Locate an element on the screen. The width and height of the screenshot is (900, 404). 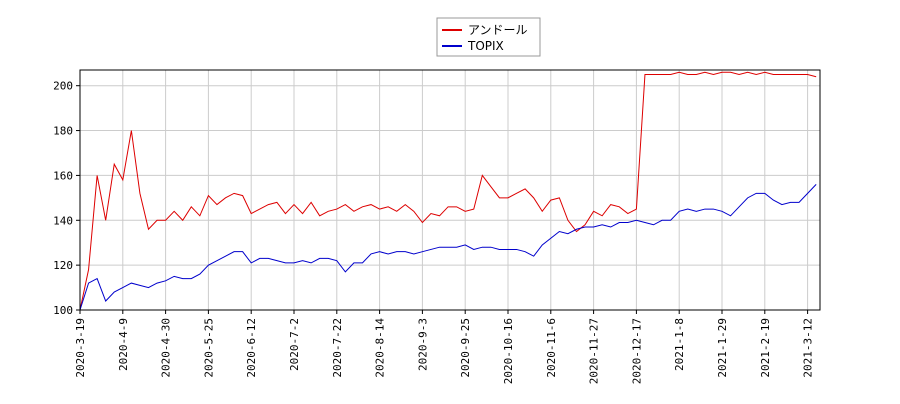
x-tick-label: 2021-2-19 is located at coordinates (765, 348).